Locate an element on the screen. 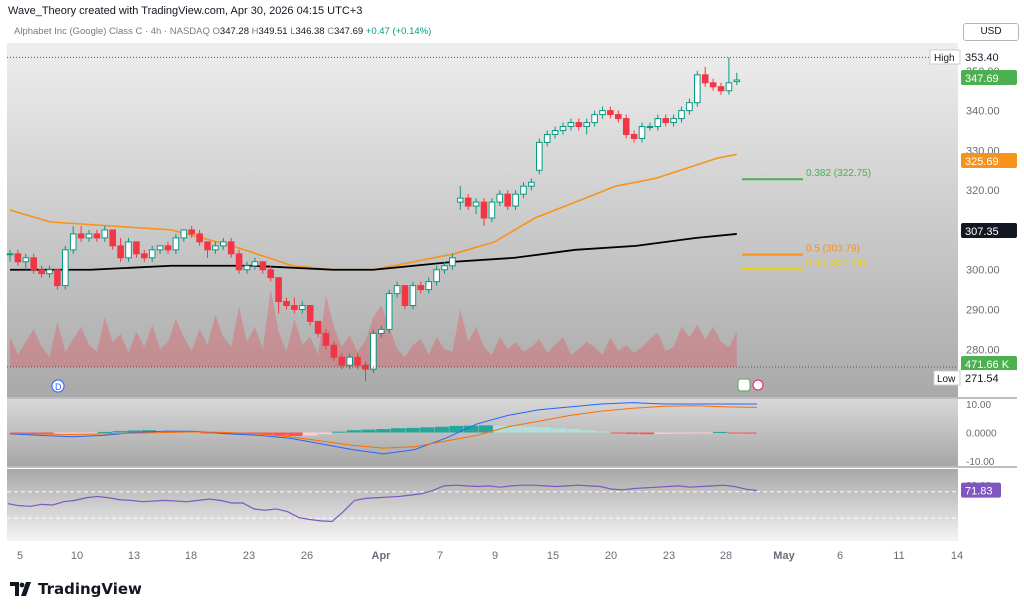  signal-line is located at coordinates (383, 427).